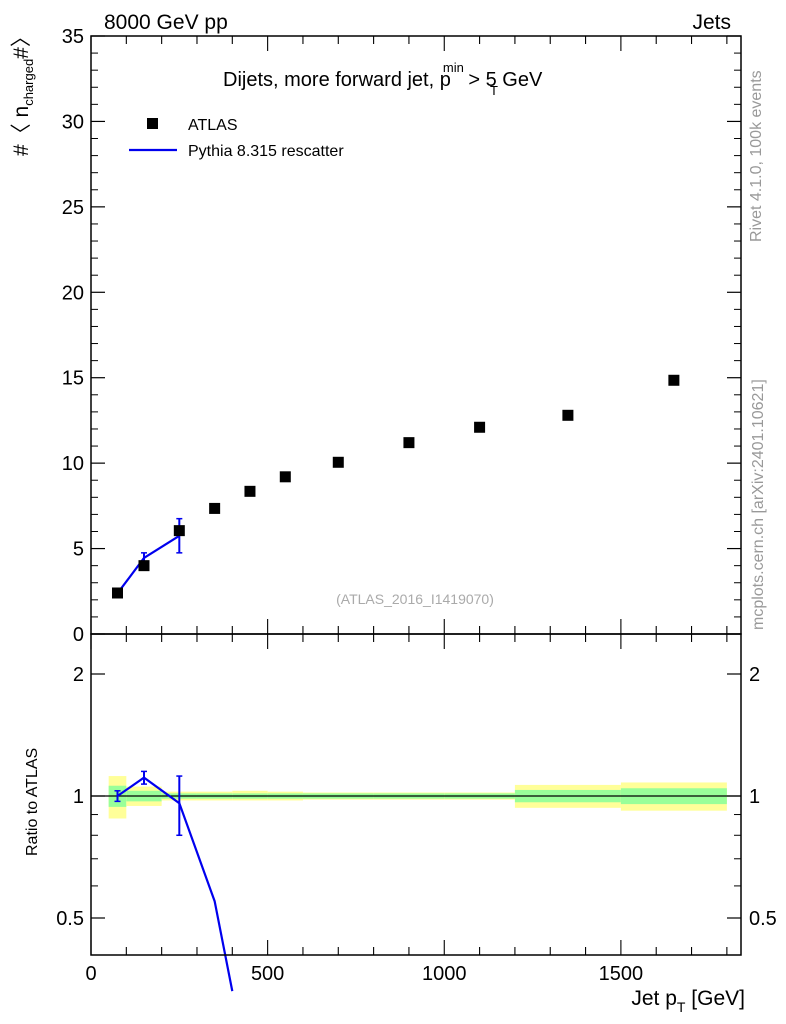  Describe the element at coordinates (754, 675) in the screenshot. I see `ratio-ytick-label-right: 2` at that location.